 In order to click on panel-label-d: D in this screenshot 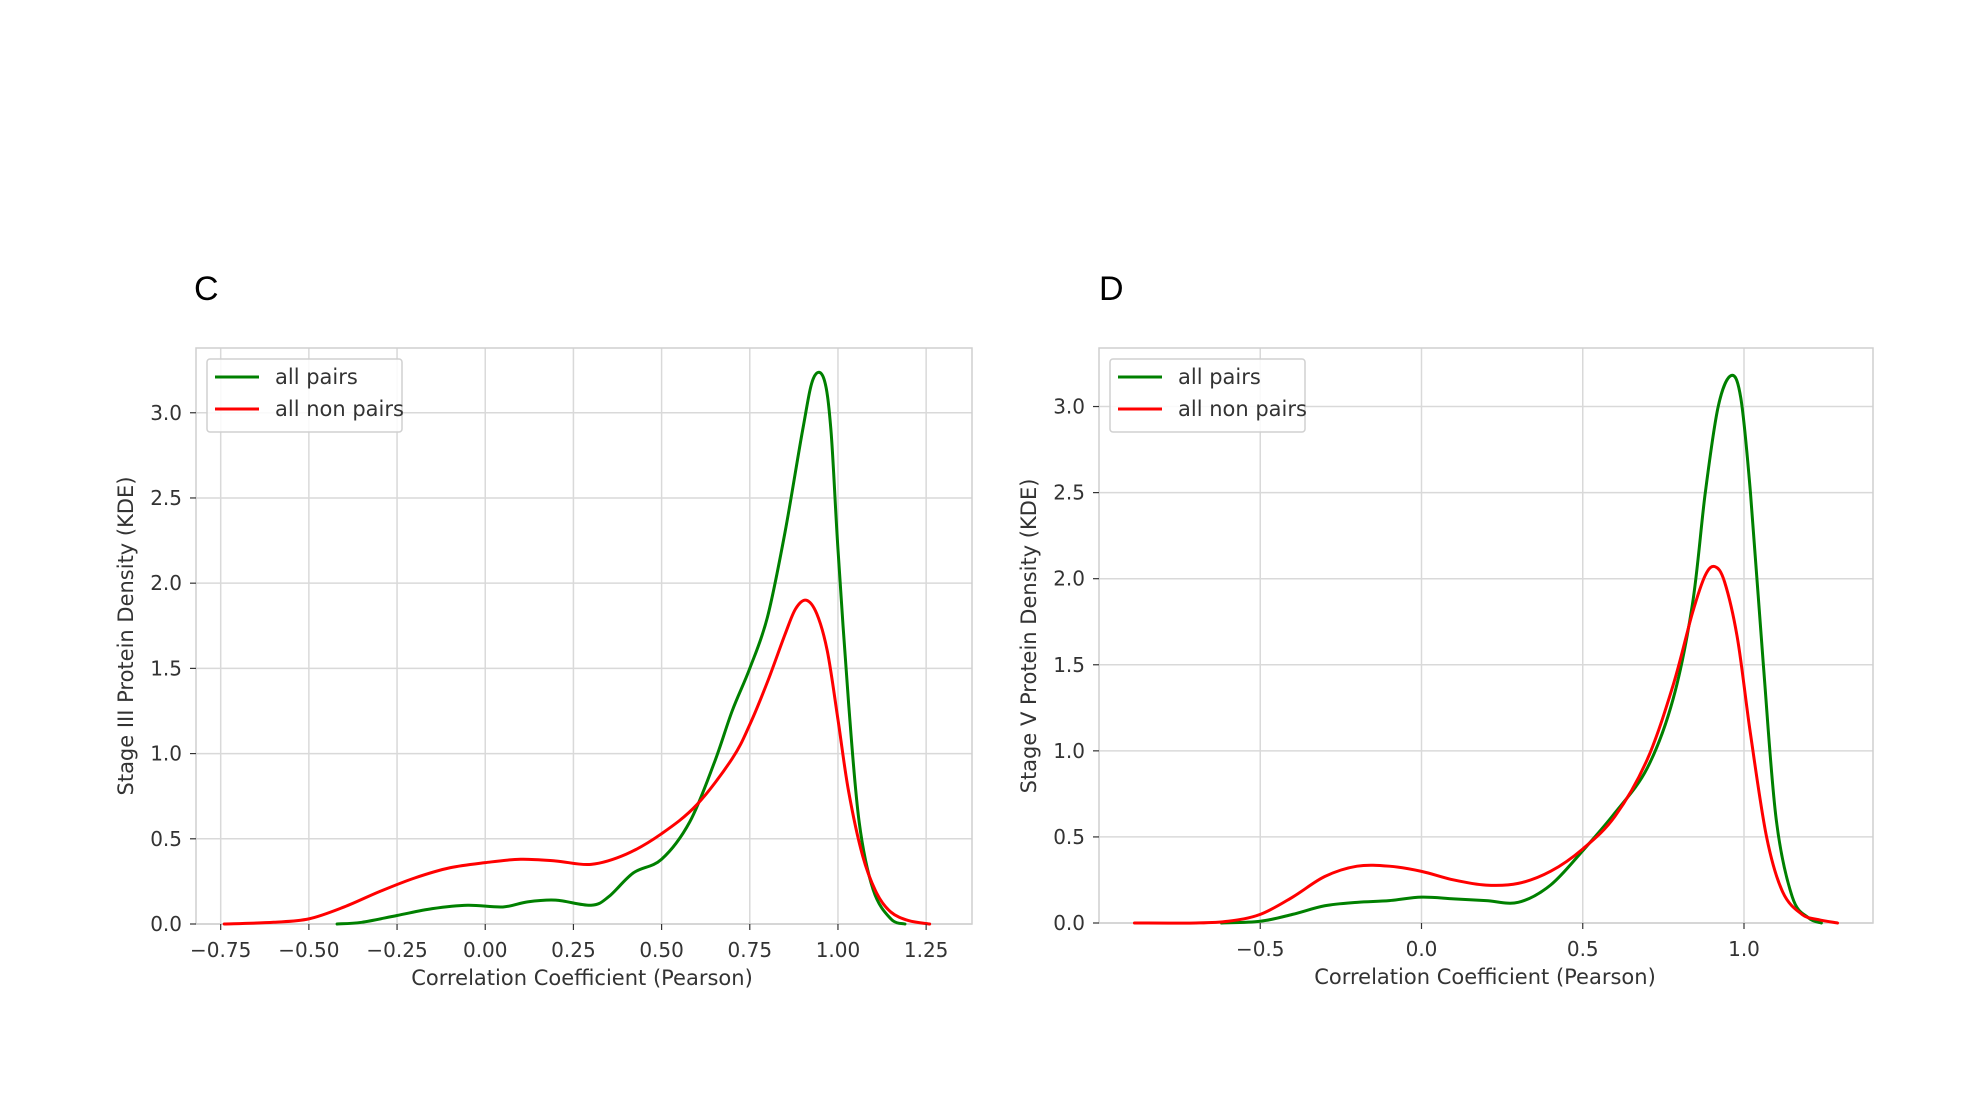, I will do `click(1111, 289)`.